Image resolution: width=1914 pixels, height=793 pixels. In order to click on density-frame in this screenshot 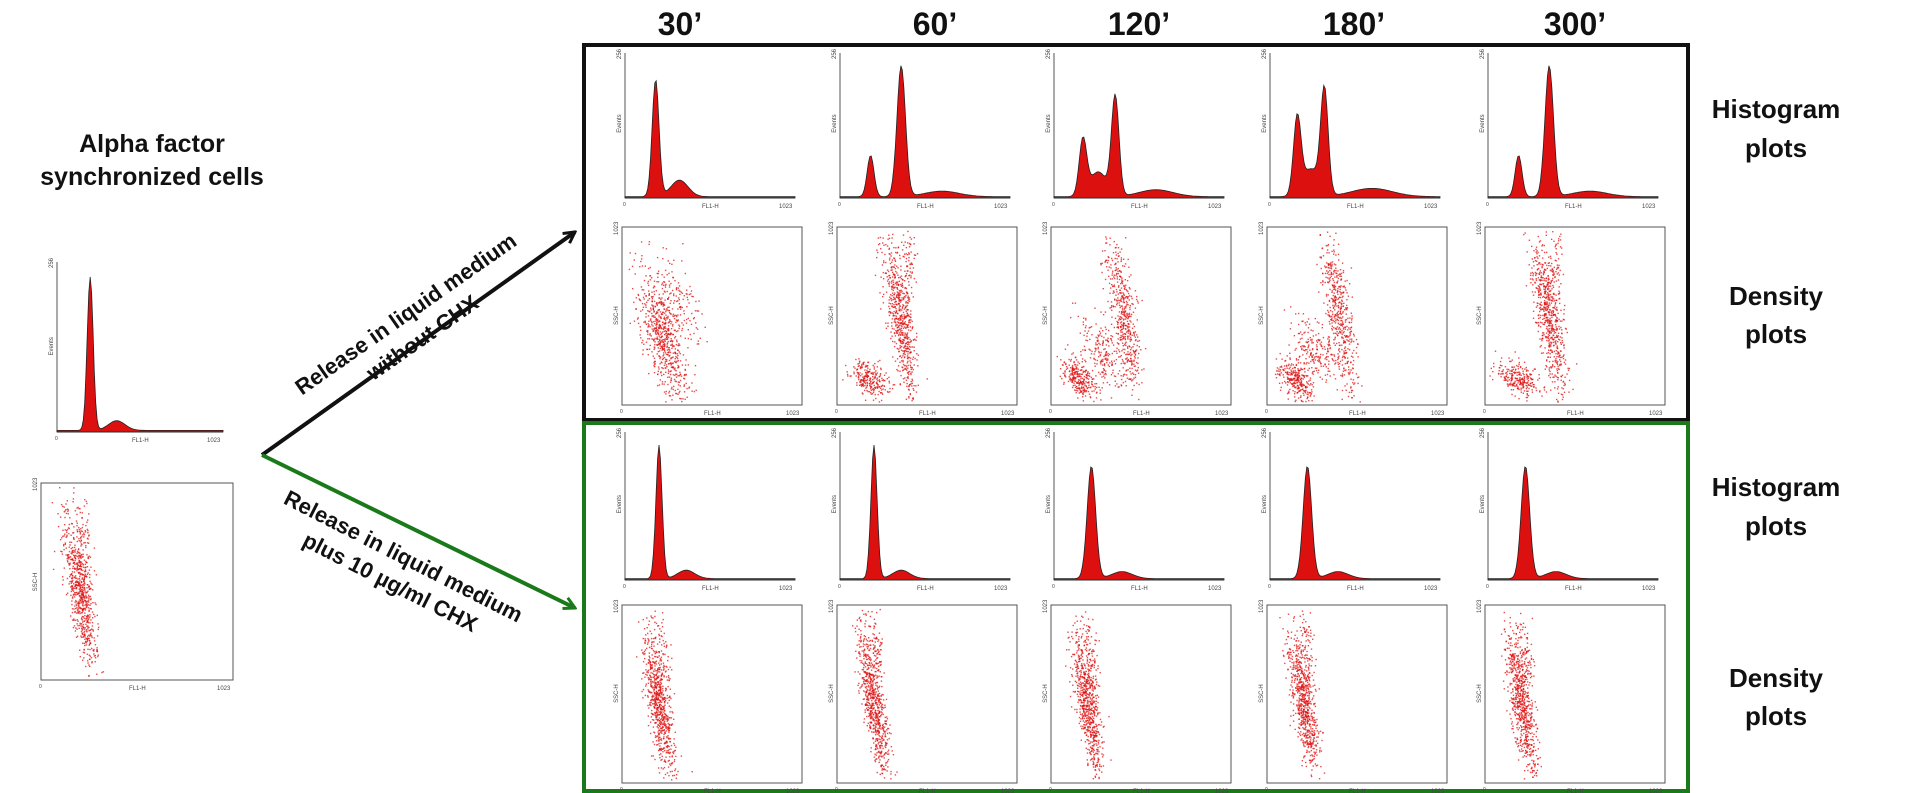, I will do `click(137, 581)`.